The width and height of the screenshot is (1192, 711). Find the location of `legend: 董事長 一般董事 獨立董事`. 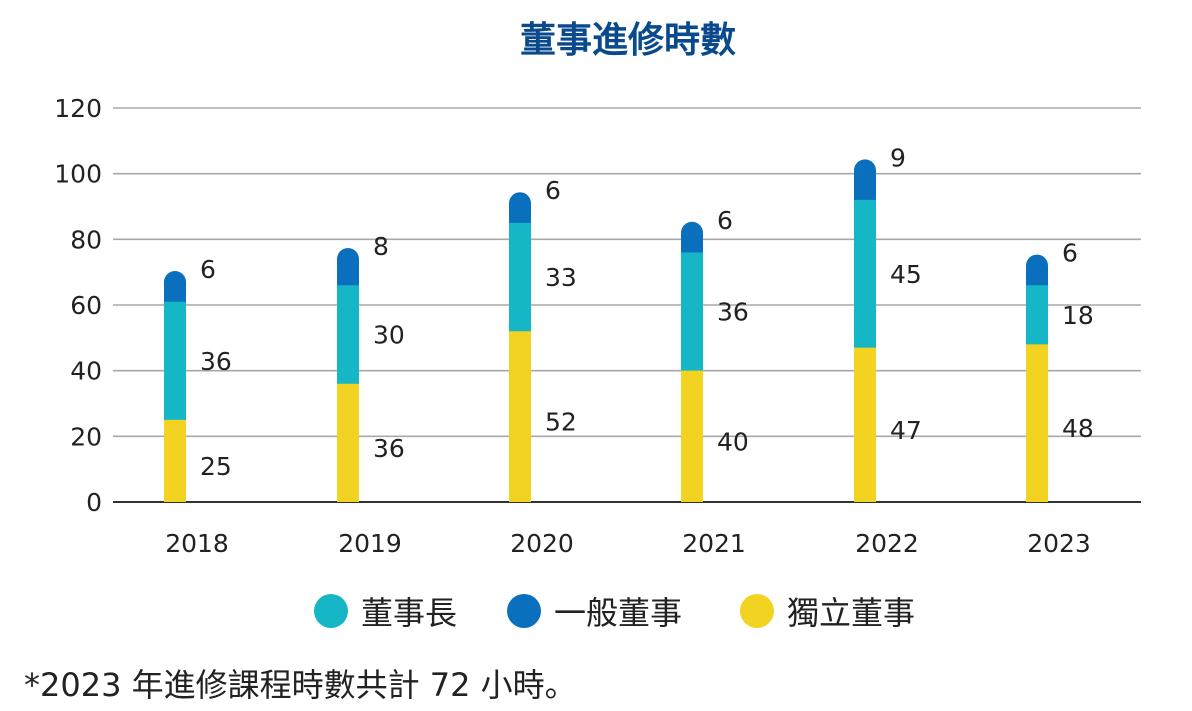

legend: 董事長 一般董事 獨立董事 is located at coordinates (614, 613).